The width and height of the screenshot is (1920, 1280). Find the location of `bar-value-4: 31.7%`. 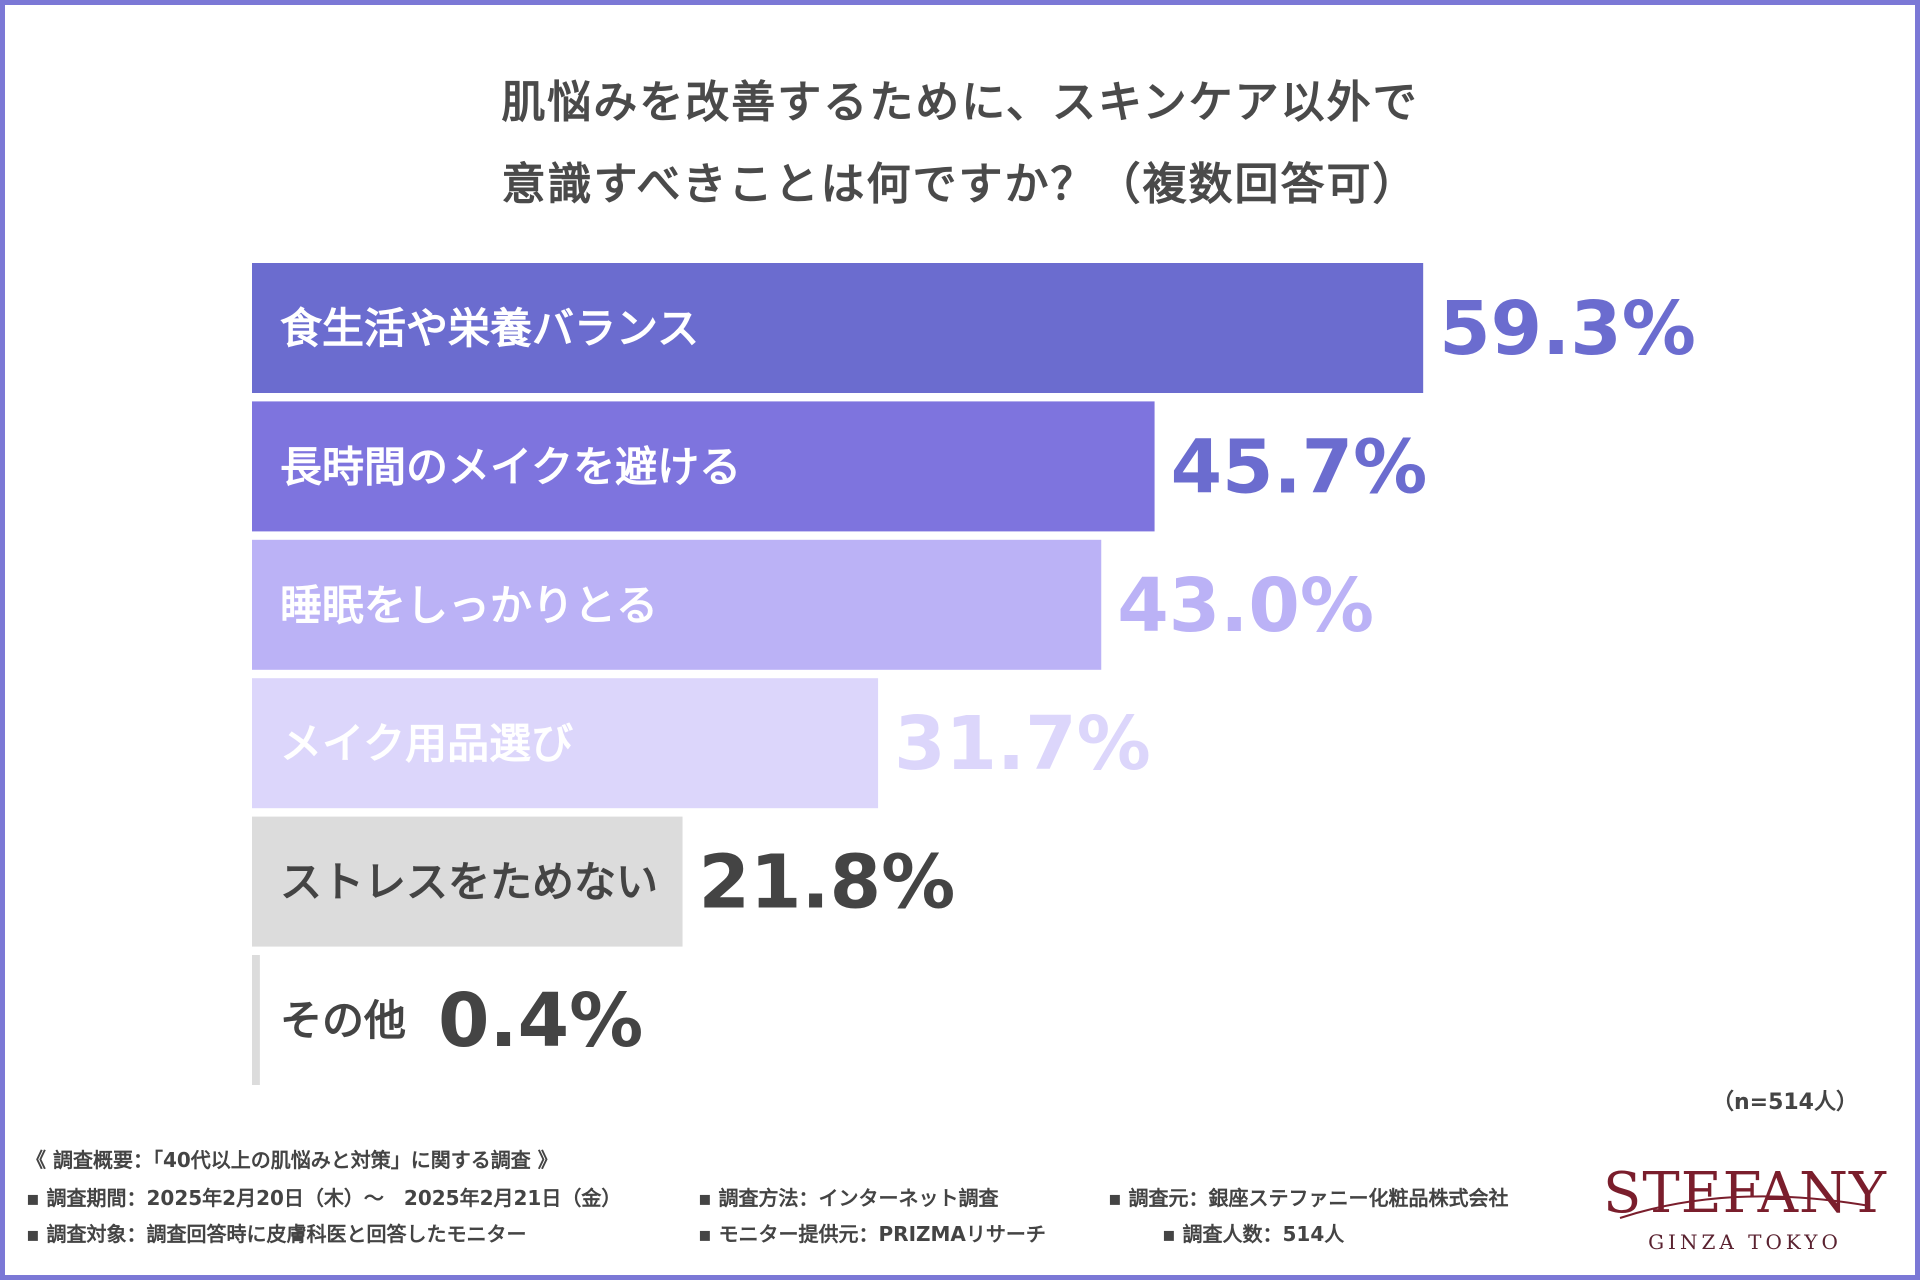

bar-value-4: 31.7% is located at coordinates (1022, 744).